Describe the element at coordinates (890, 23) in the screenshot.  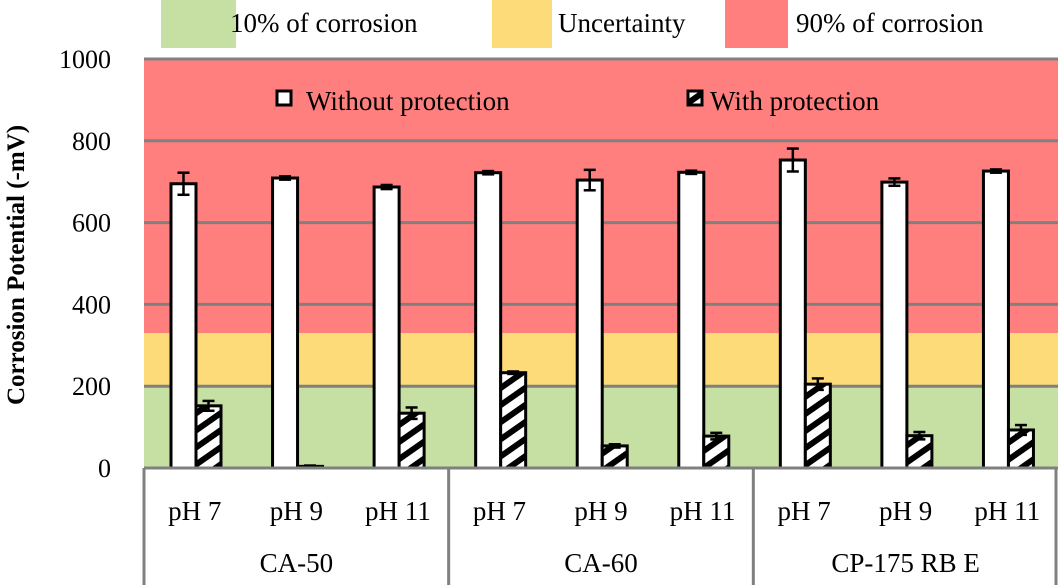
I see `zone-legend-label-high: 90% of corrosion` at that location.